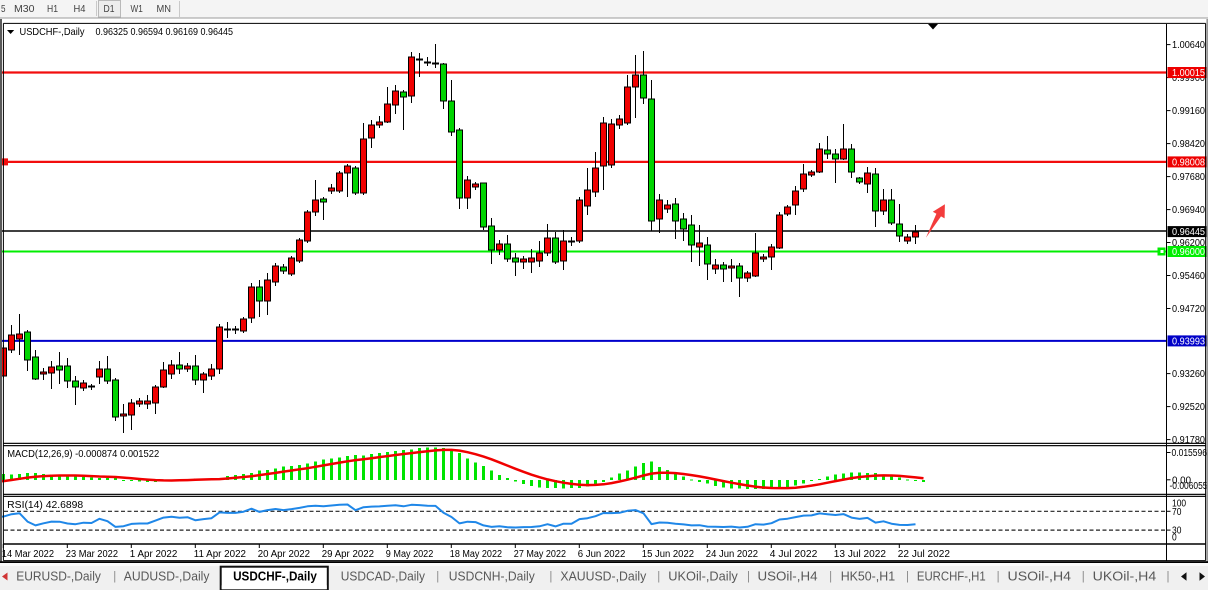 This screenshot has width=1208, height=590. I want to click on svg-text: HK50-,H1, so click(868, 577).